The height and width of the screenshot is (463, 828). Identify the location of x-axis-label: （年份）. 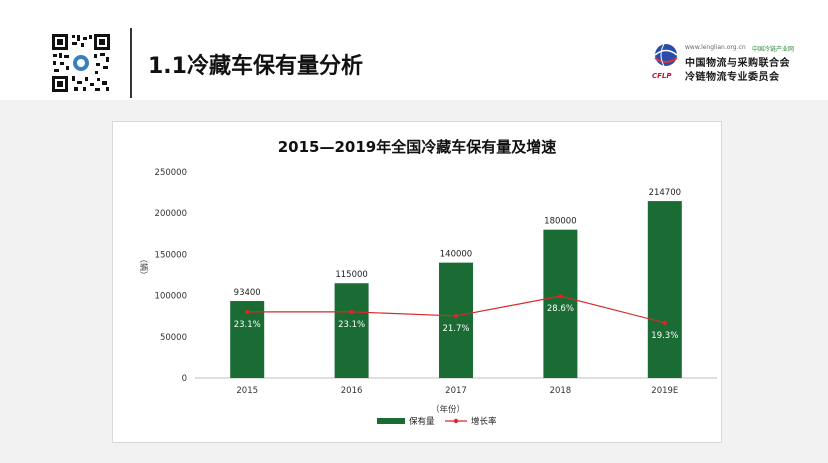
(448, 409).